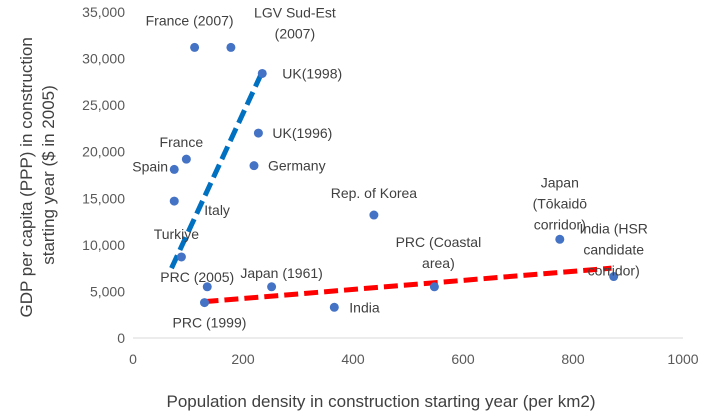 The height and width of the screenshot is (420, 725). What do you see at coordinates (439, 242) in the screenshot?
I see `point-label-line: PRC (Coastal` at bounding box center [439, 242].